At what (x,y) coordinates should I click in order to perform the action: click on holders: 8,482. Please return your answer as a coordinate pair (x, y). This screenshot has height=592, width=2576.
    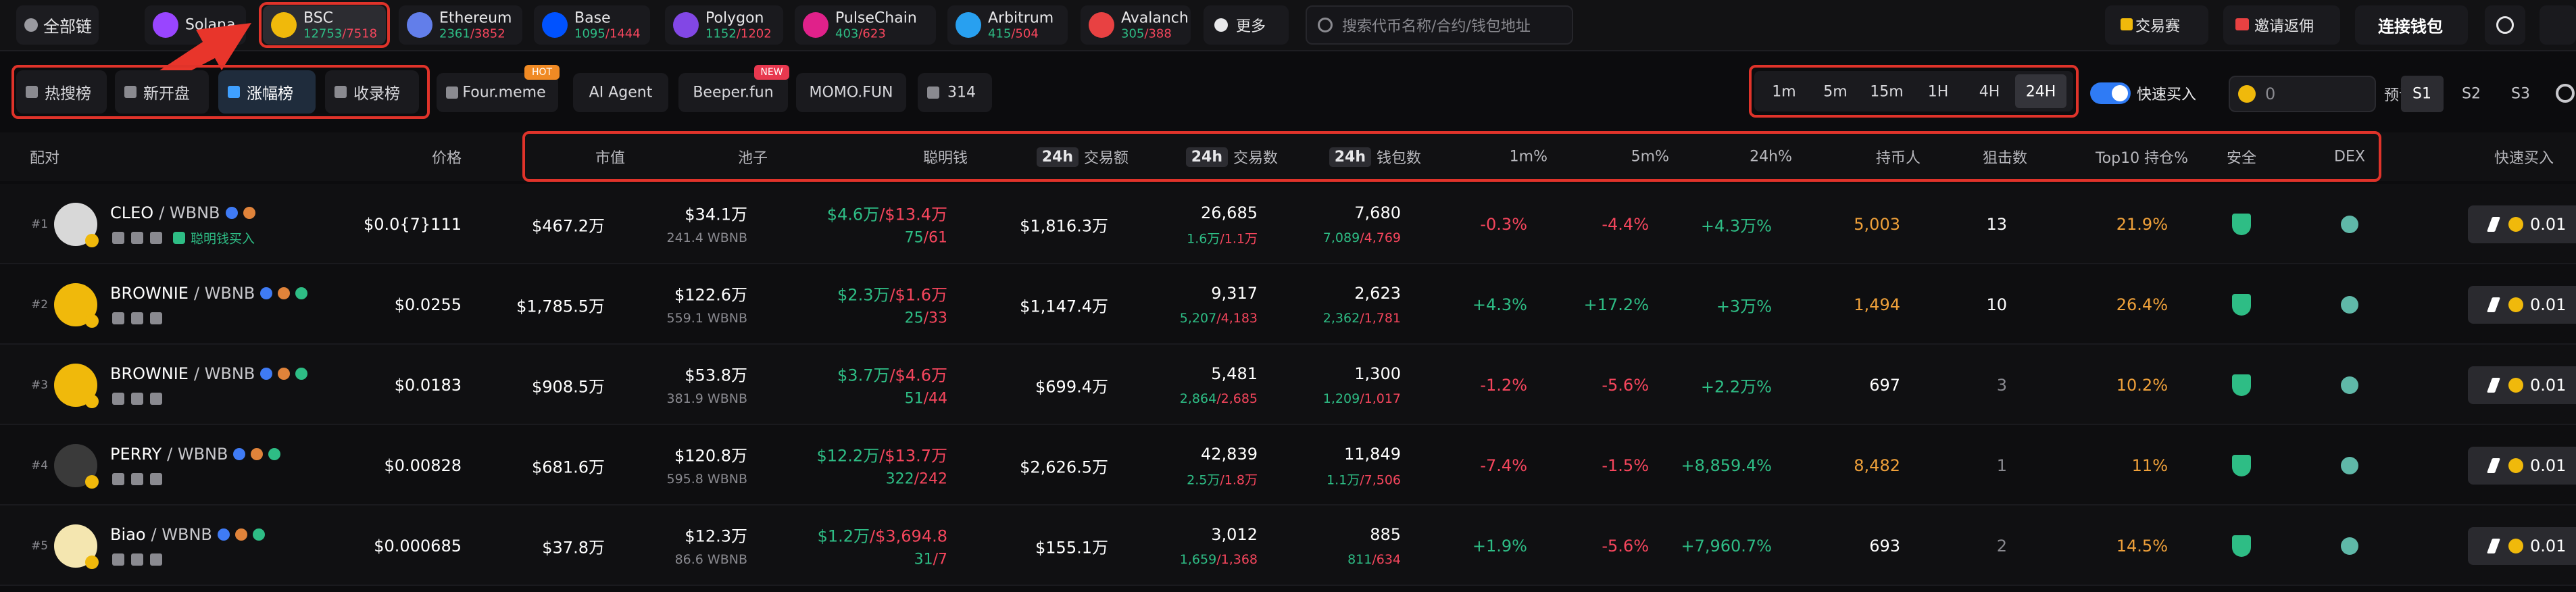
    Looking at the image, I should click on (1877, 466).